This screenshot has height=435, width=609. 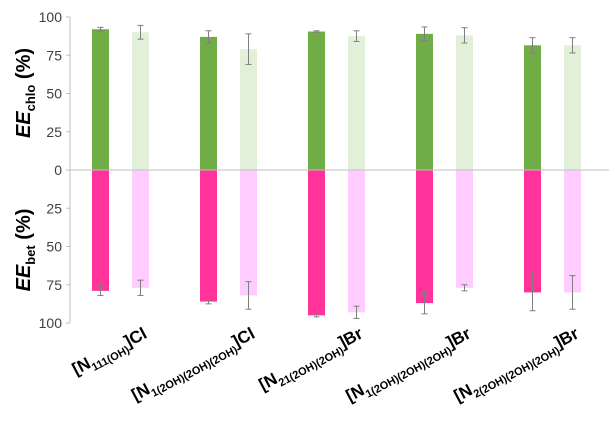 I want to click on y-tick-label-bottom: 75, so click(x=54, y=285).